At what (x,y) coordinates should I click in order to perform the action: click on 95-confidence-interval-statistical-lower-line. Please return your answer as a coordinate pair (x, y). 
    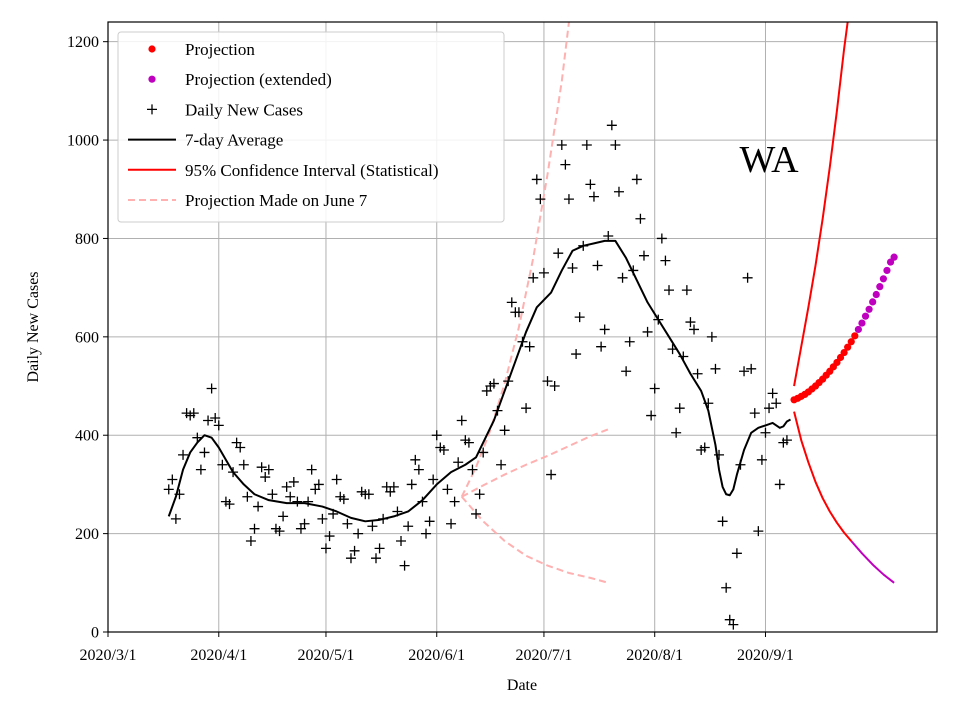
    Looking at the image, I should click on (822, 476).